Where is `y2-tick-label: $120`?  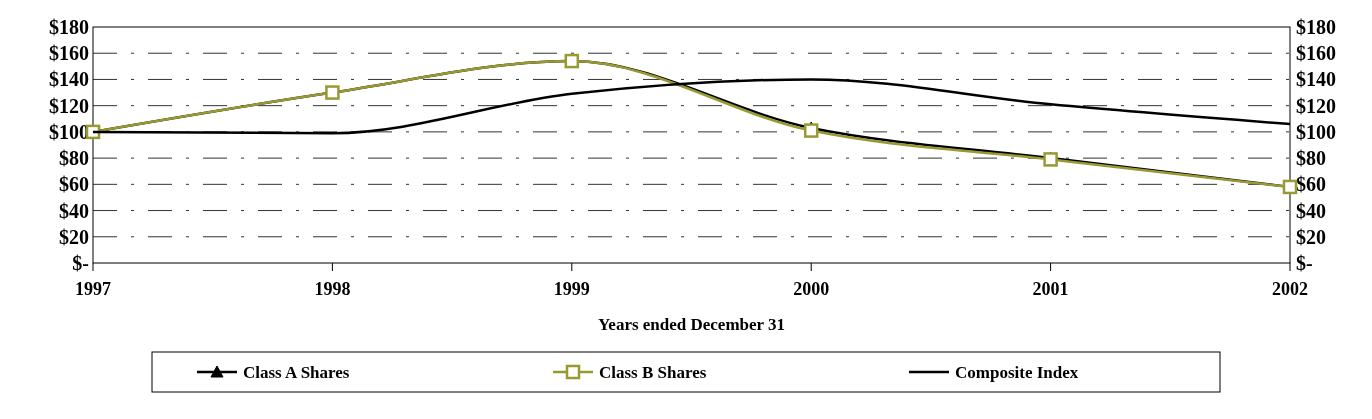
y2-tick-label: $120 is located at coordinates (1316, 105).